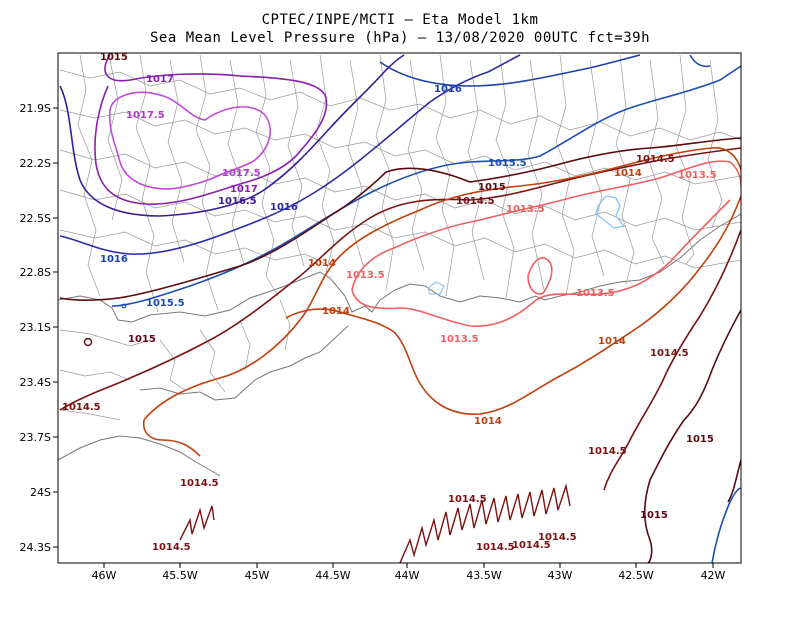  I want to click on y-tick-label: 22.5S, so click(35, 218).